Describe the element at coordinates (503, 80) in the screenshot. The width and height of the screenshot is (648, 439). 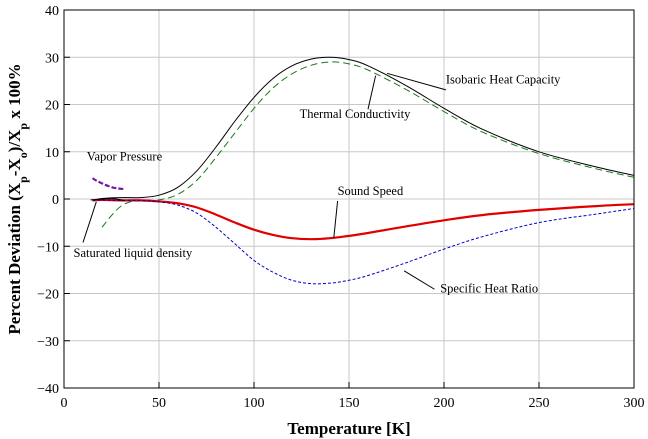
I see `annotation-isobaric-heat-capacity: Isobaric Heat Capacity` at that location.